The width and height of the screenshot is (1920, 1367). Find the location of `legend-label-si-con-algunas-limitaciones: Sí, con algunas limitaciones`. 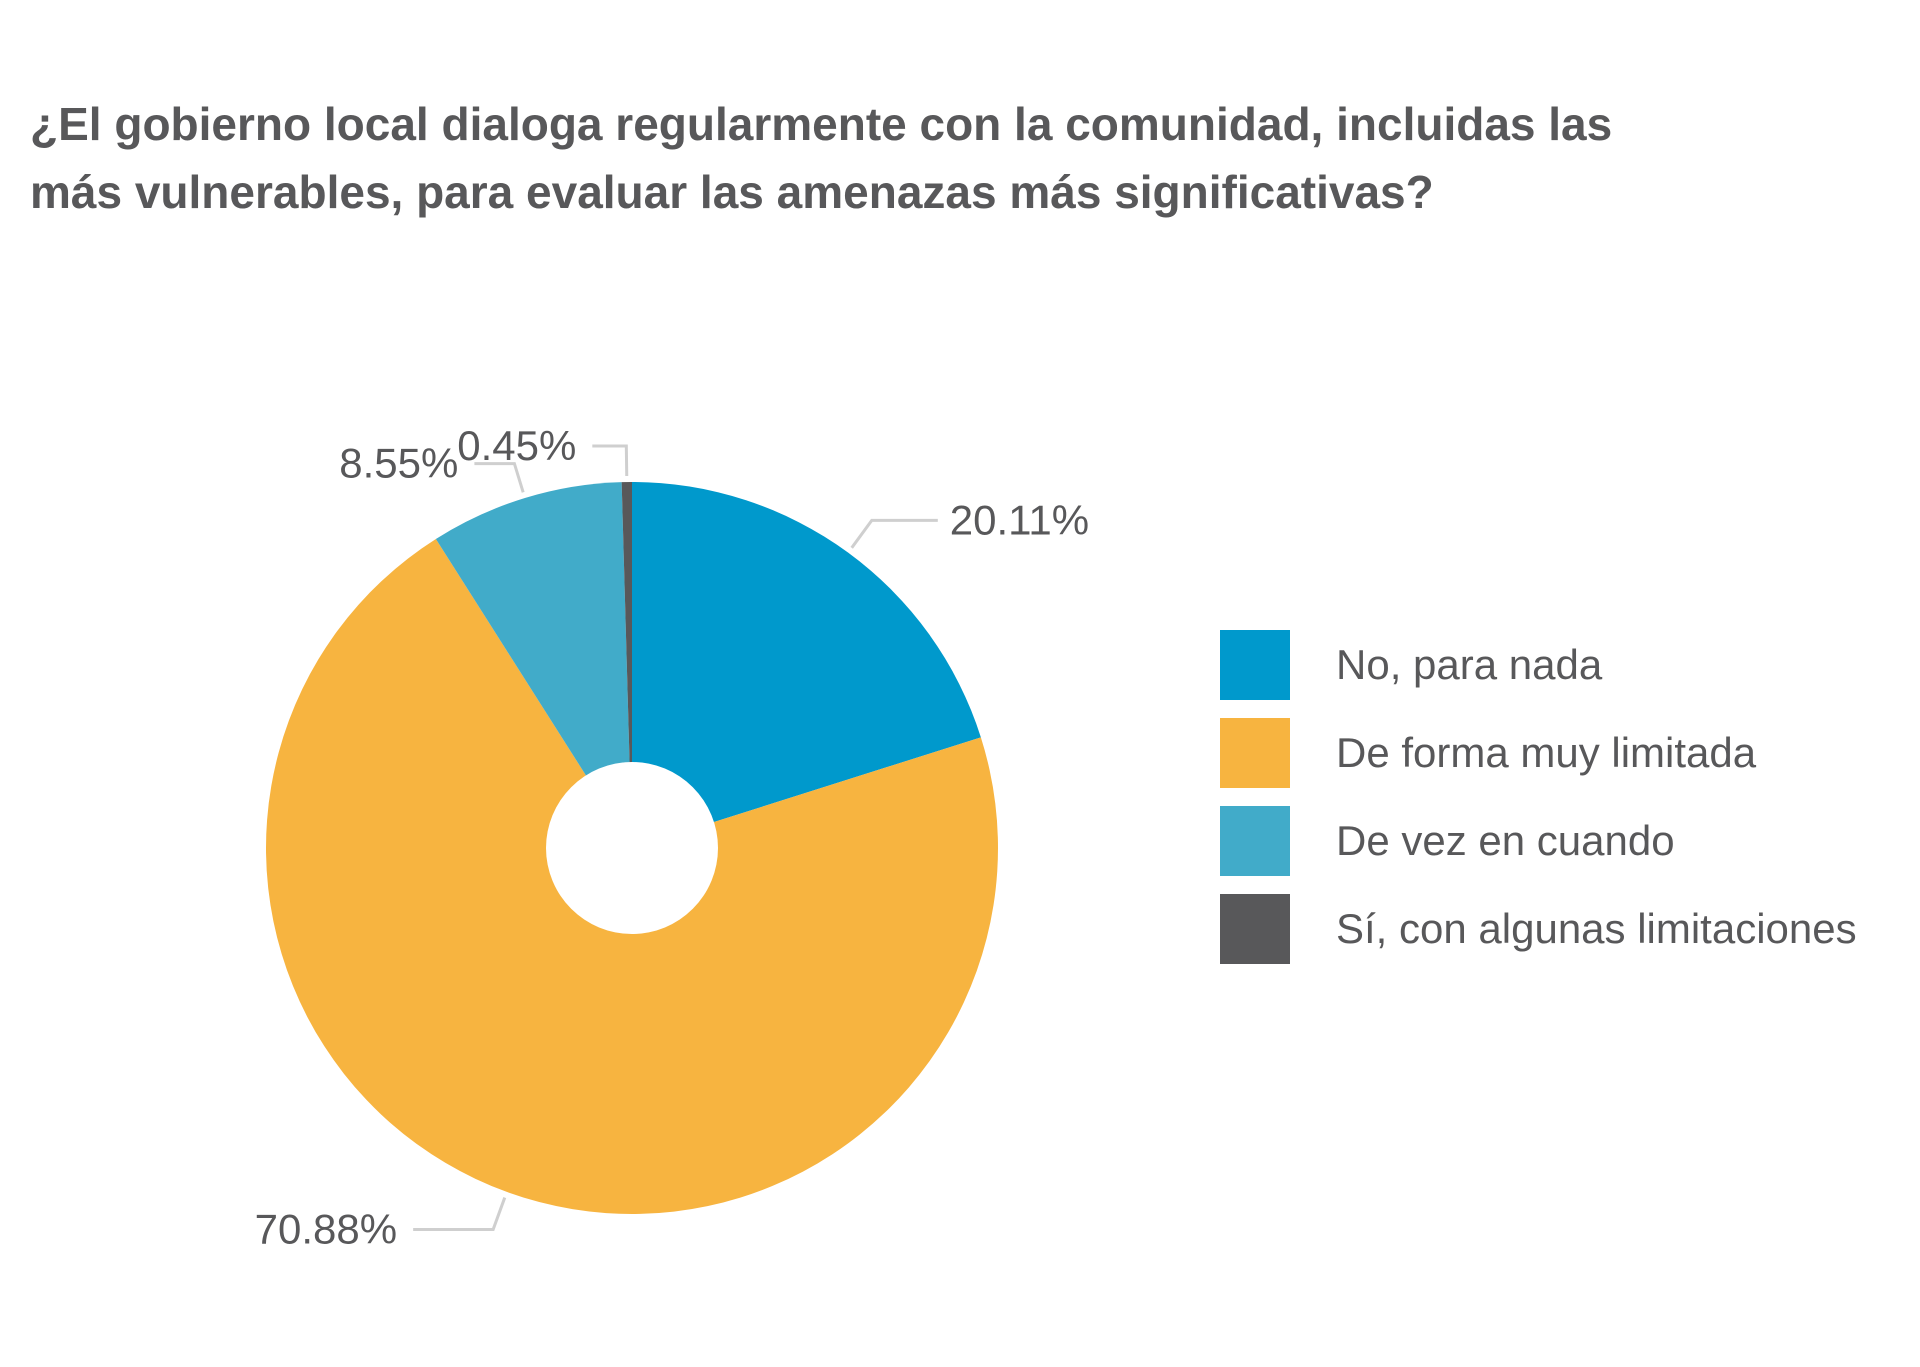

legend-label-si-con-algunas-limitaciones: Sí, con algunas limitaciones is located at coordinates (1596, 928).